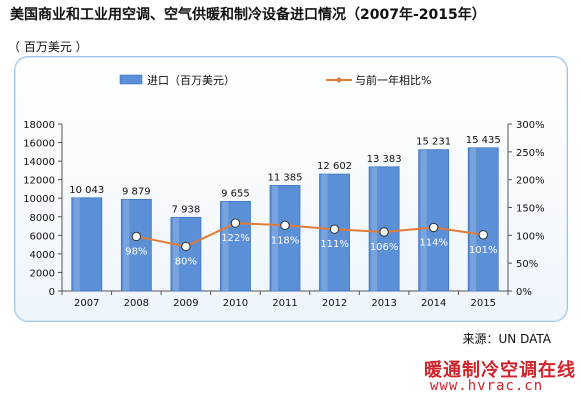  What do you see at coordinates (433, 243) in the screenshot?
I see `line-value-label: 114%` at bounding box center [433, 243].